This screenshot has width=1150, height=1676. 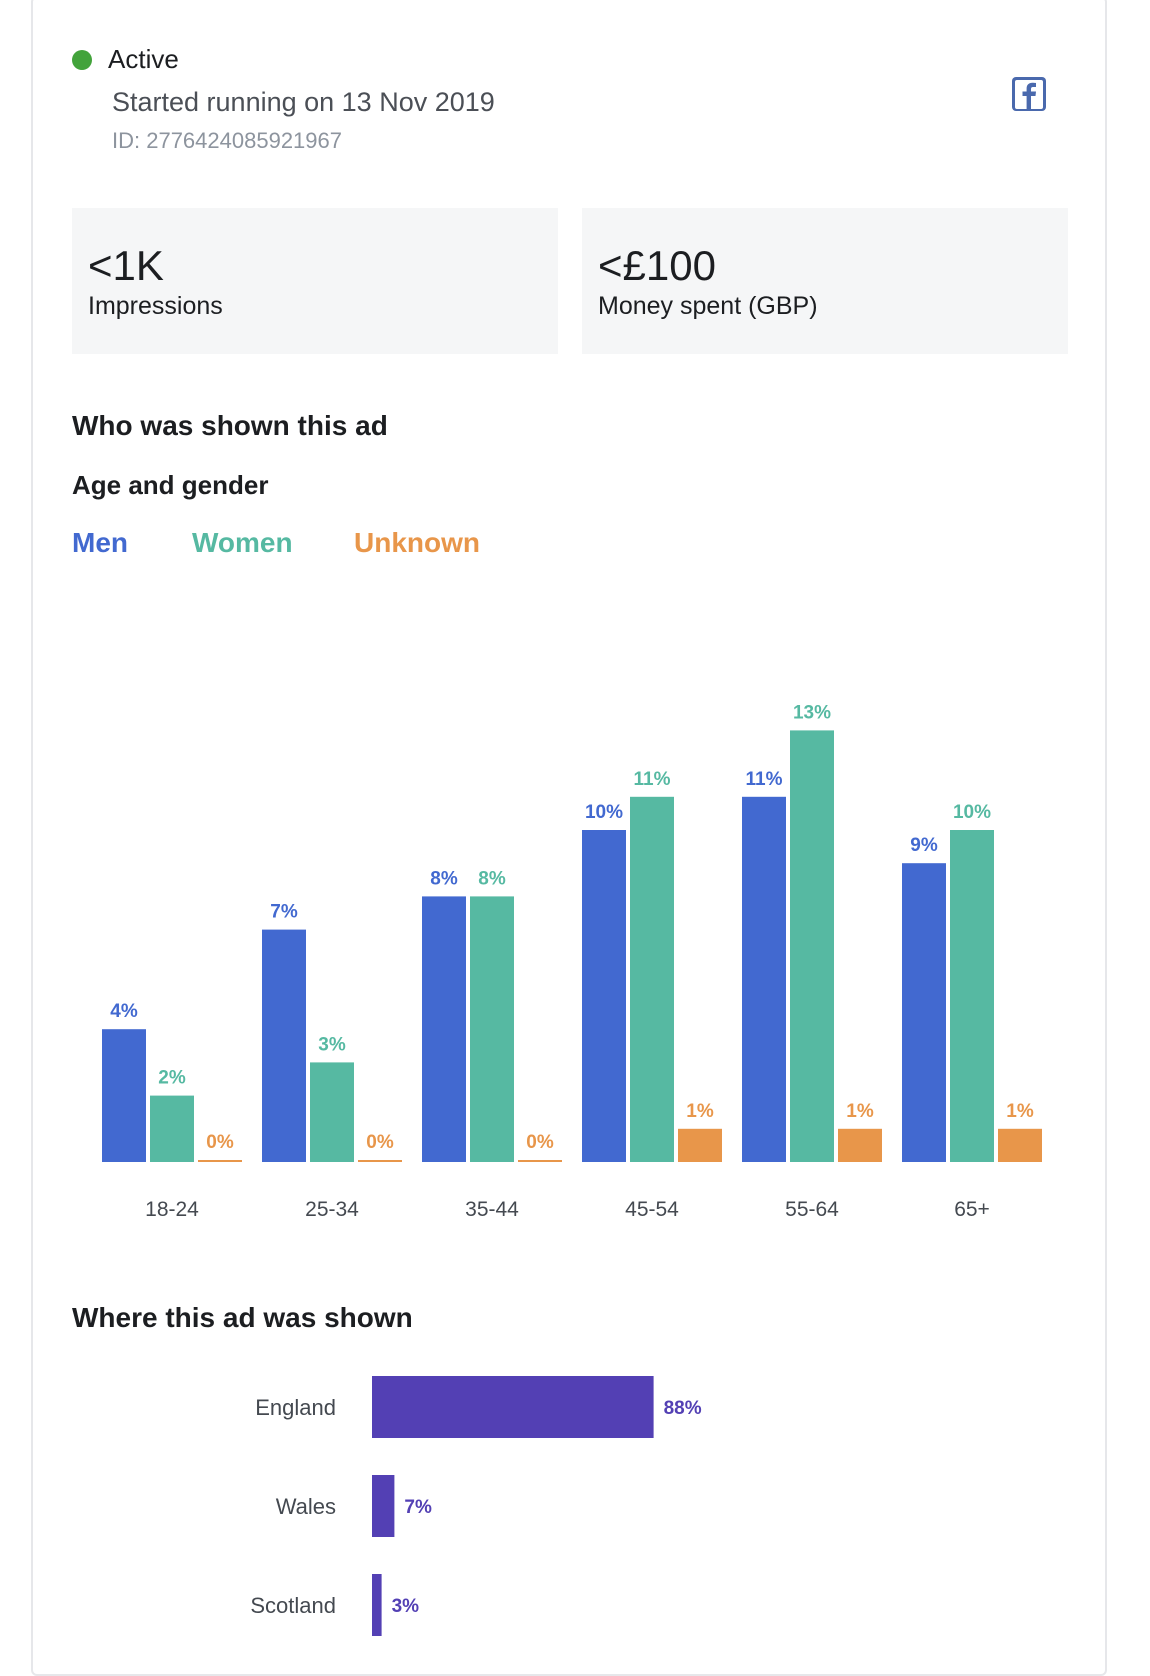 I want to click on spend-box: <£100 Money spent (GBP), so click(x=825, y=281).